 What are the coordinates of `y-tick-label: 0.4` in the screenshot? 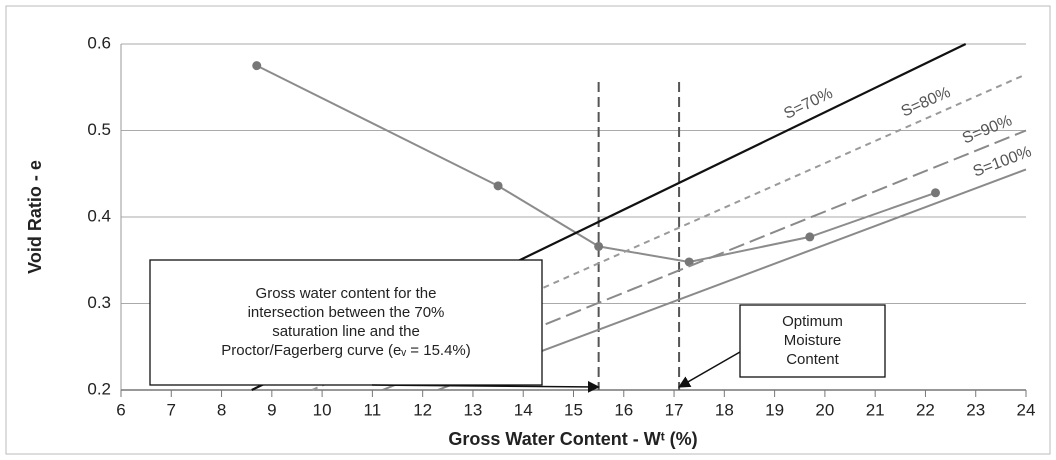 It's located at (99, 215).